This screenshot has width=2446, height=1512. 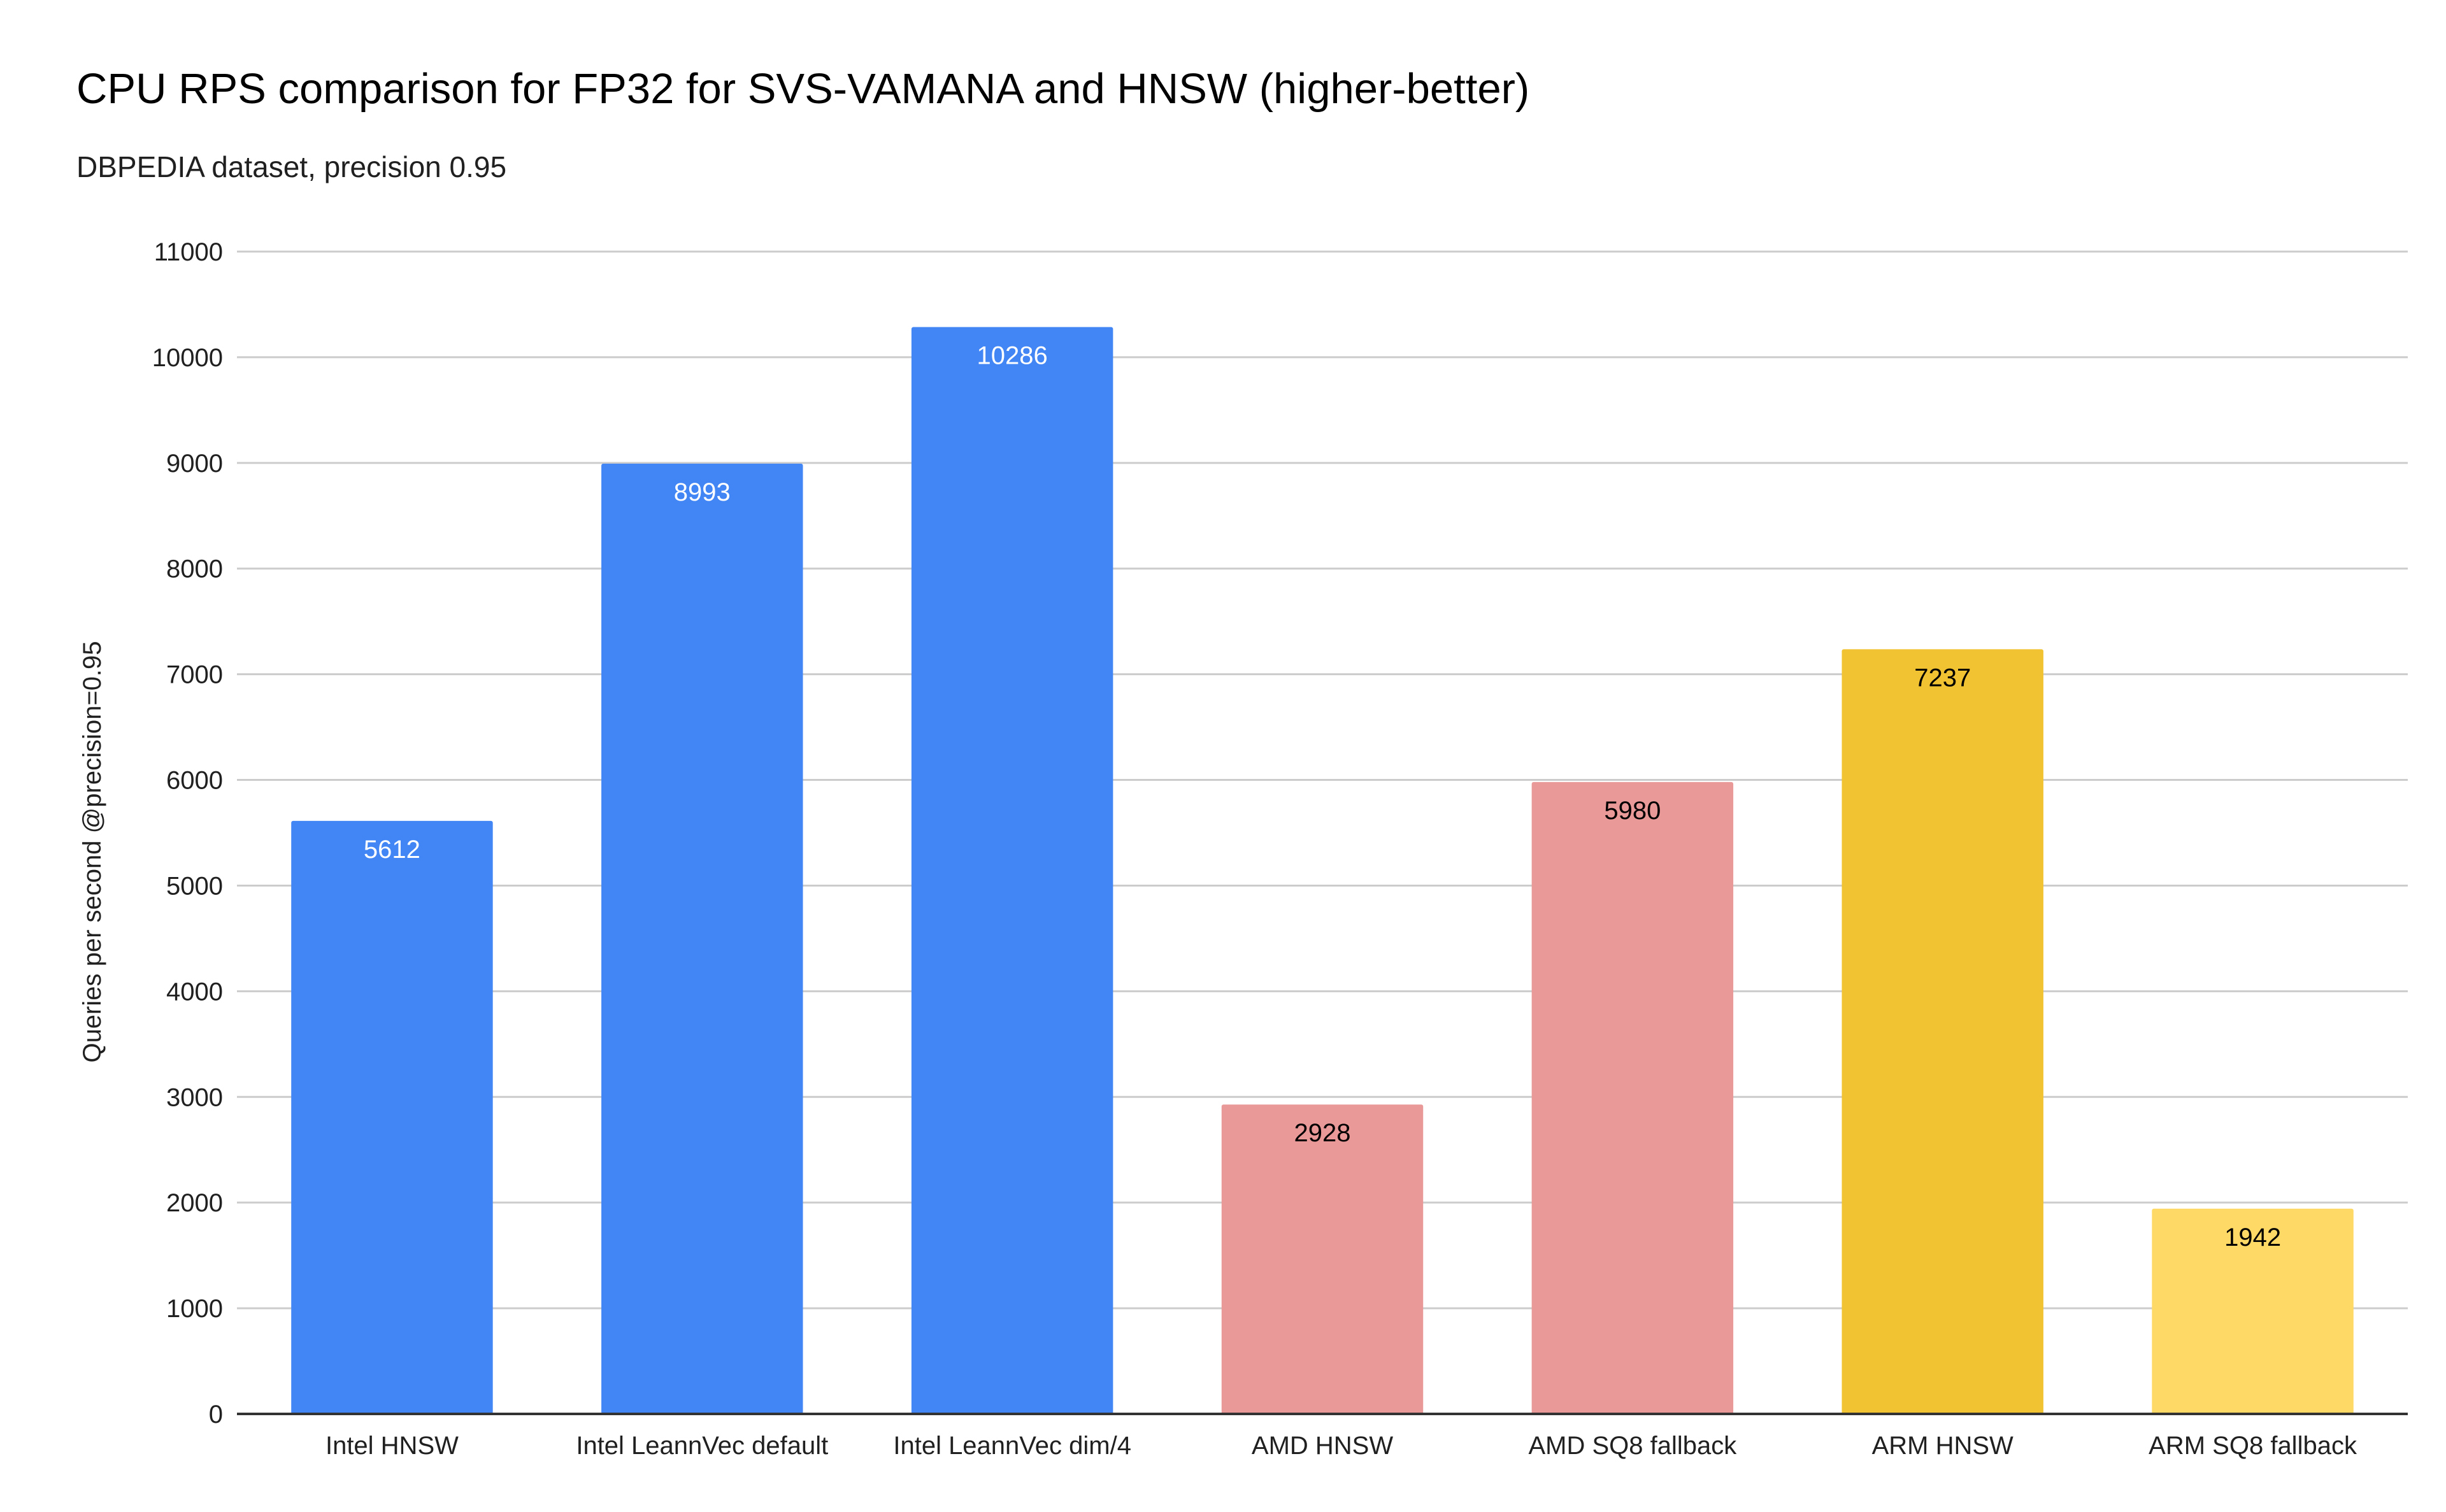 I want to click on data-label: 5612, so click(x=392, y=850).